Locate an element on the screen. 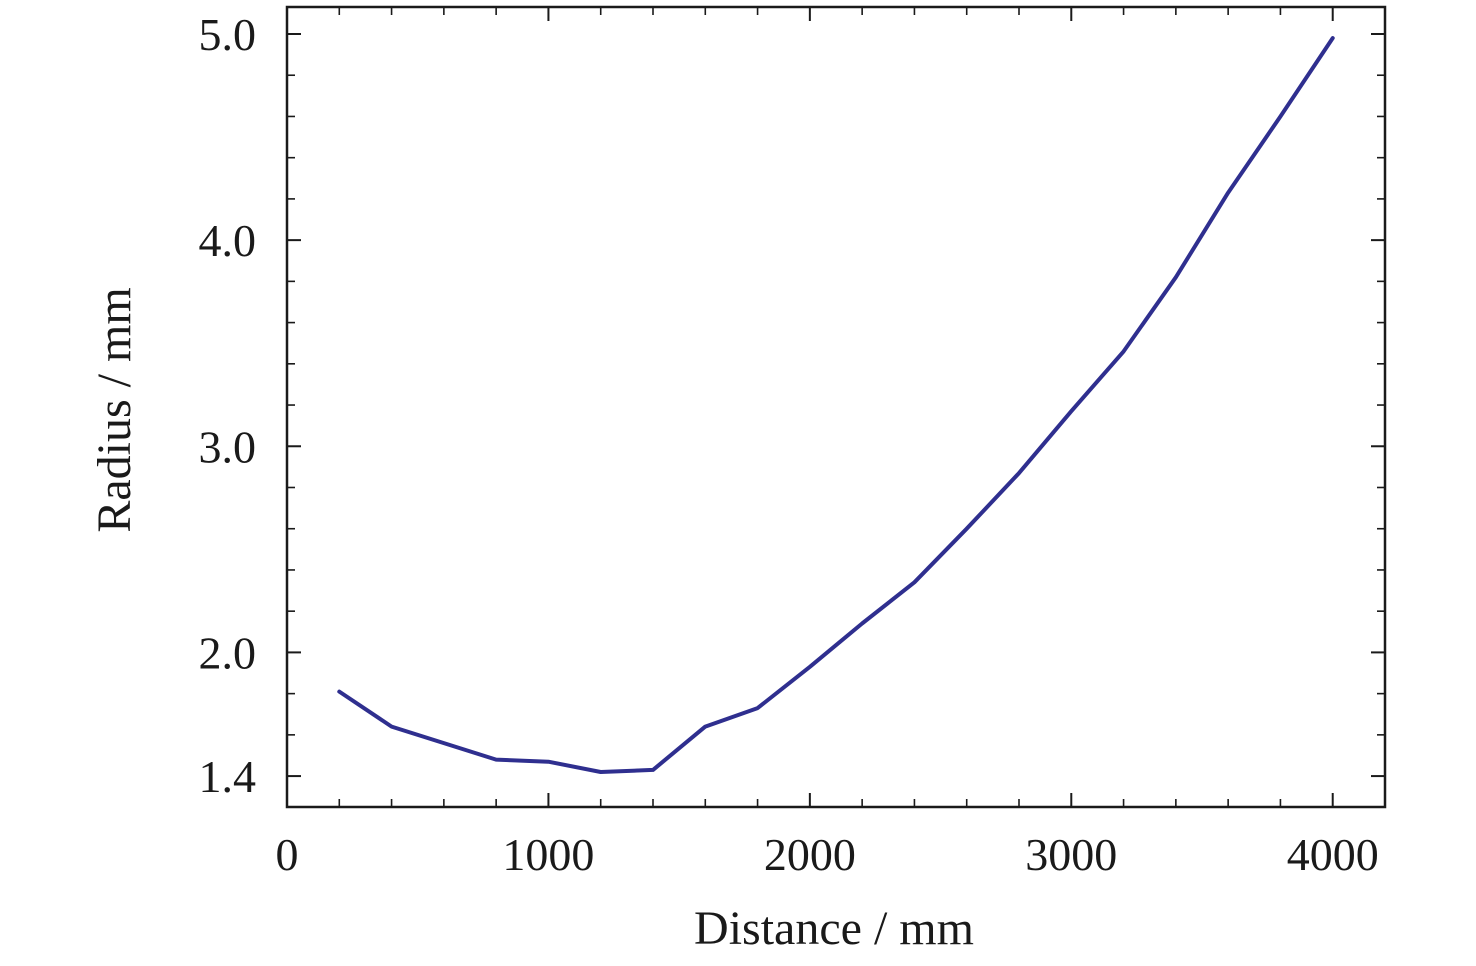 The height and width of the screenshot is (966, 1476). y-tick-label: 1.4 is located at coordinates (228, 776).